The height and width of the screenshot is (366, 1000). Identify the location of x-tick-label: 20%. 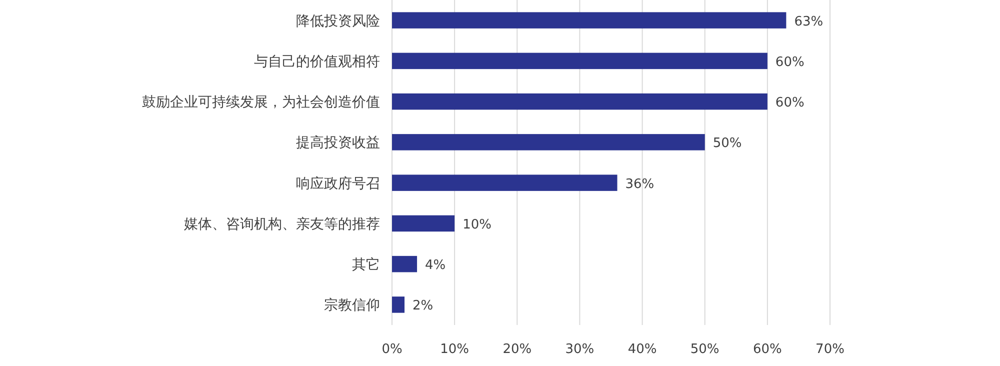
(517, 349).